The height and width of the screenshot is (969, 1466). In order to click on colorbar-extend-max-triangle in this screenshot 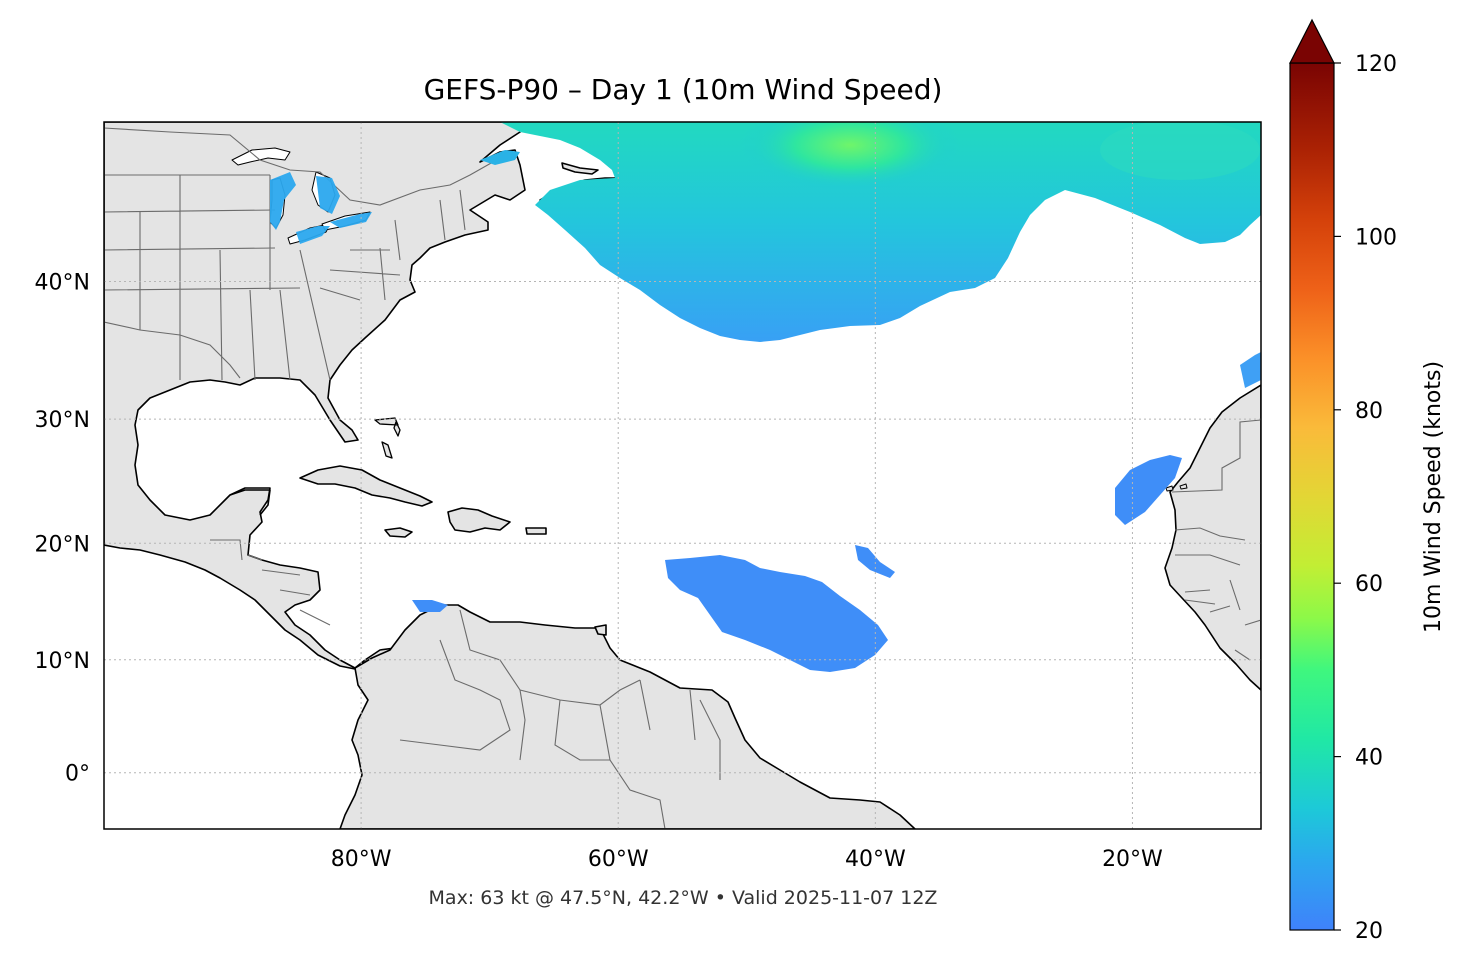, I will do `click(1312, 41)`.